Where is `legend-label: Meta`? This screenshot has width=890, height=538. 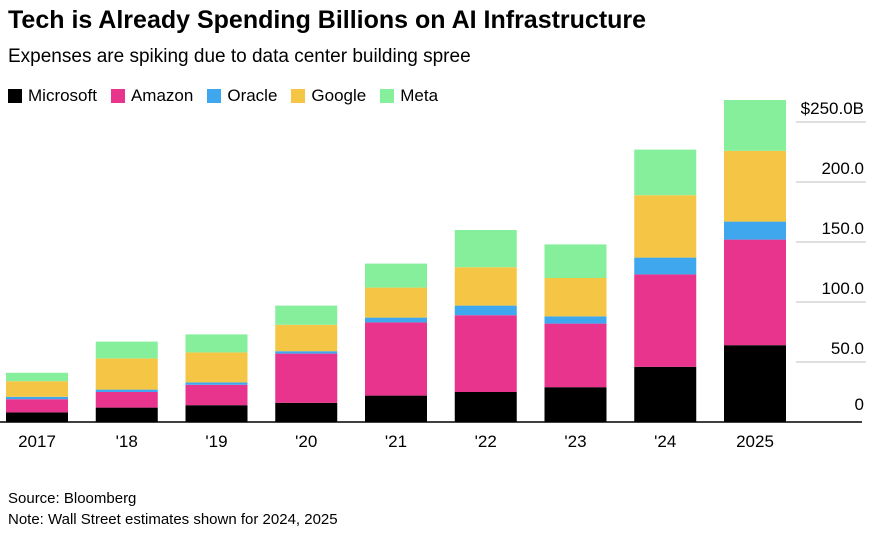
legend-label: Meta is located at coordinates (419, 95).